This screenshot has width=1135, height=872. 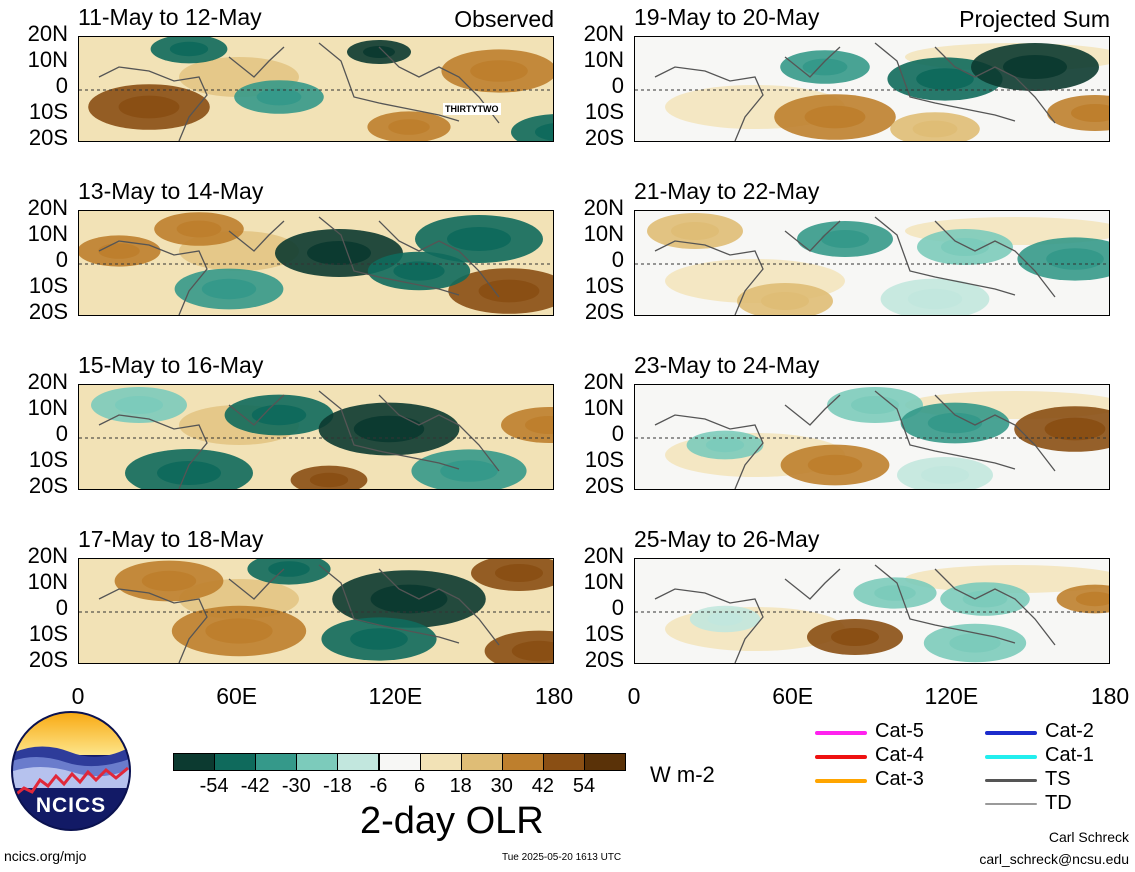 What do you see at coordinates (1069, 731) in the screenshot?
I see `legend-label: Cat-2` at bounding box center [1069, 731].